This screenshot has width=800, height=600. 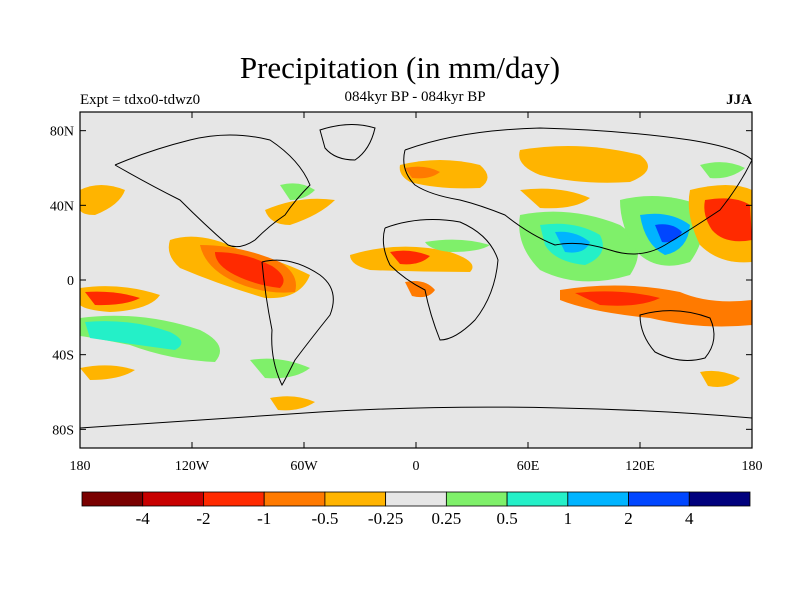 What do you see at coordinates (70, 281) in the screenshot?
I see `lat-tick-label: 0` at bounding box center [70, 281].